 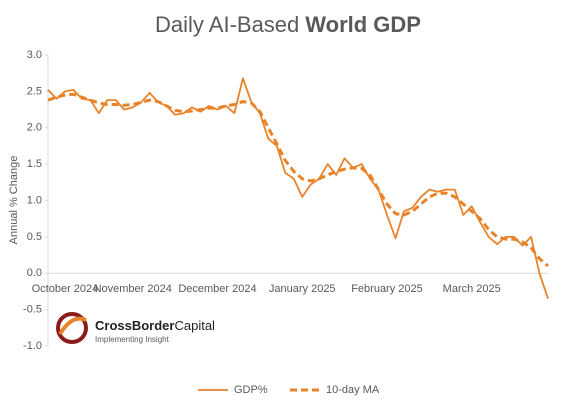 I want to click on y-tick-label: 0.0, so click(x=34, y=273).